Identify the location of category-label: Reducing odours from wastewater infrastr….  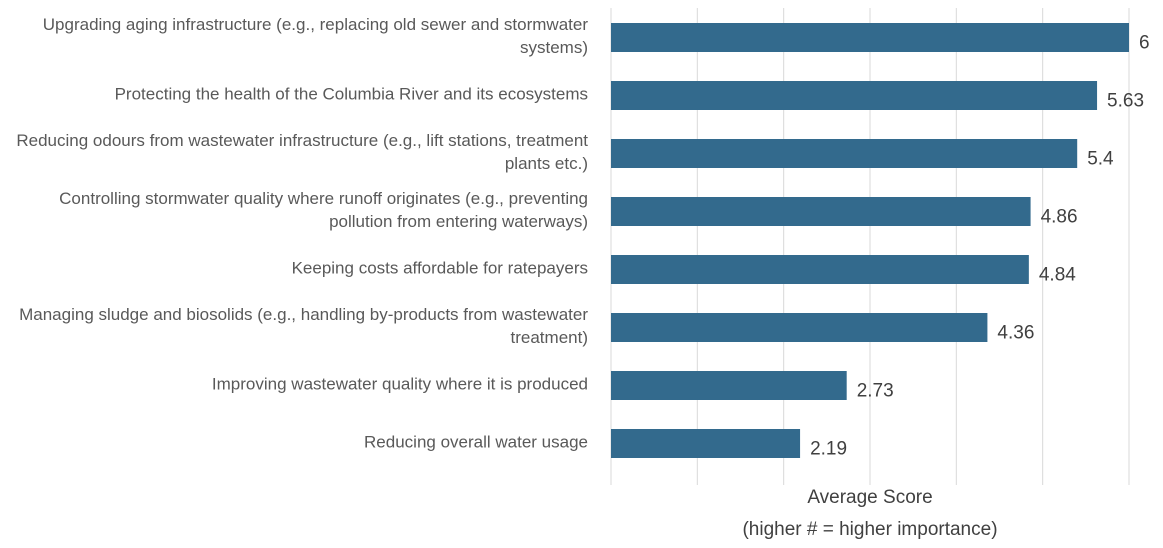
(302, 151).